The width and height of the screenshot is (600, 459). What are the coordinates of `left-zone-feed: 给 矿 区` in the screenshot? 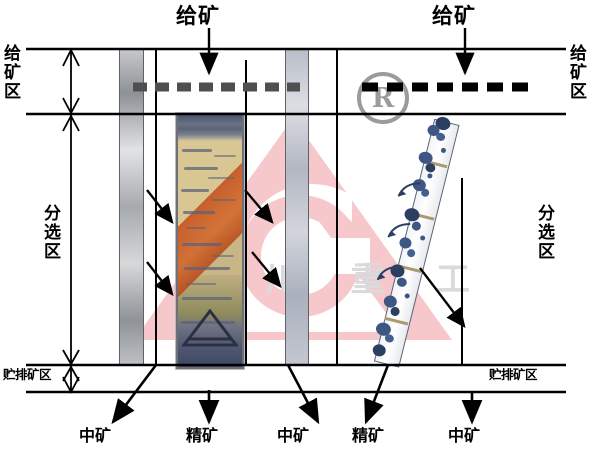 It's located at (12, 73).